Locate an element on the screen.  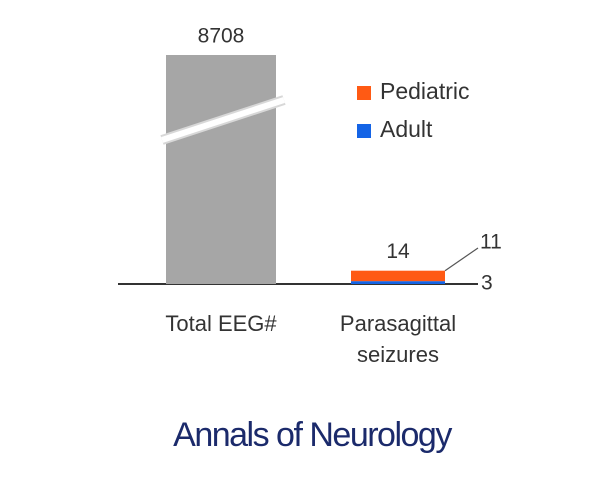
leader-line is located at coordinates (461, 259).